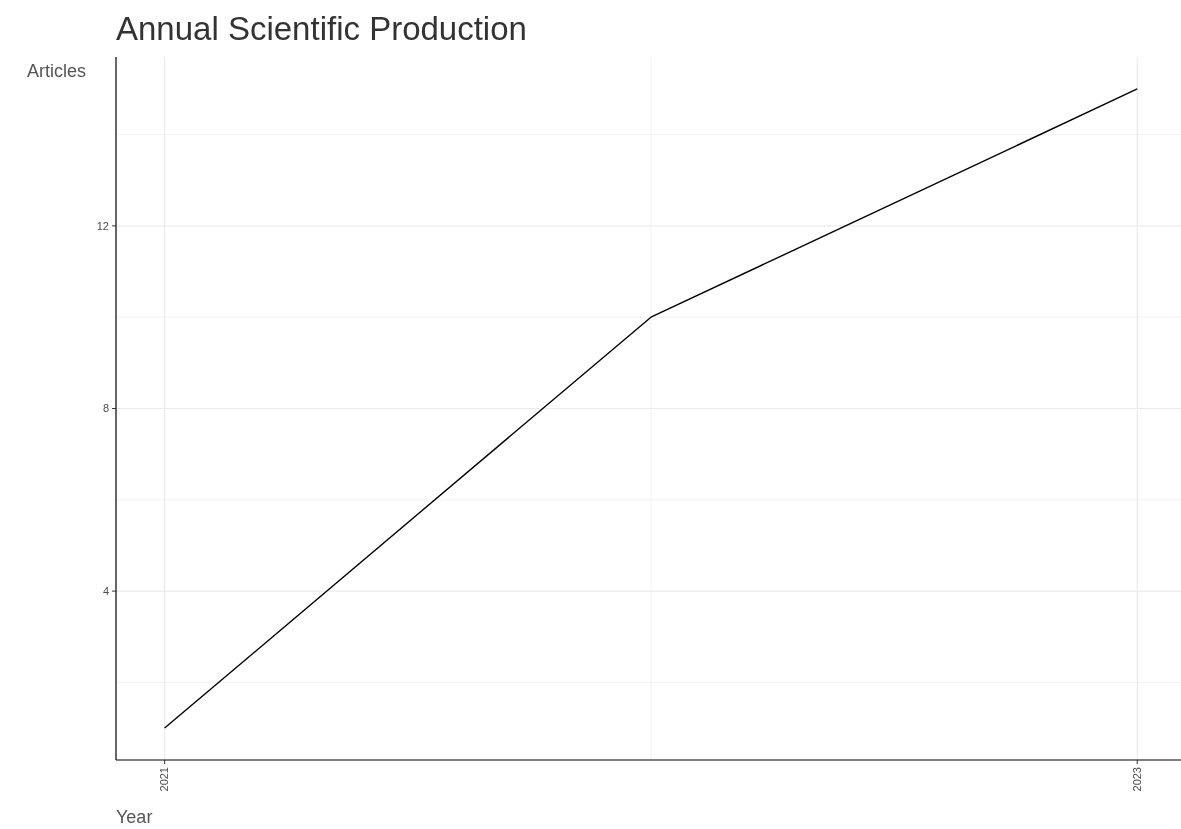 The width and height of the screenshot is (1181, 829). Describe the element at coordinates (1137, 779) in the screenshot. I see `x-tick-label: 2023` at that location.